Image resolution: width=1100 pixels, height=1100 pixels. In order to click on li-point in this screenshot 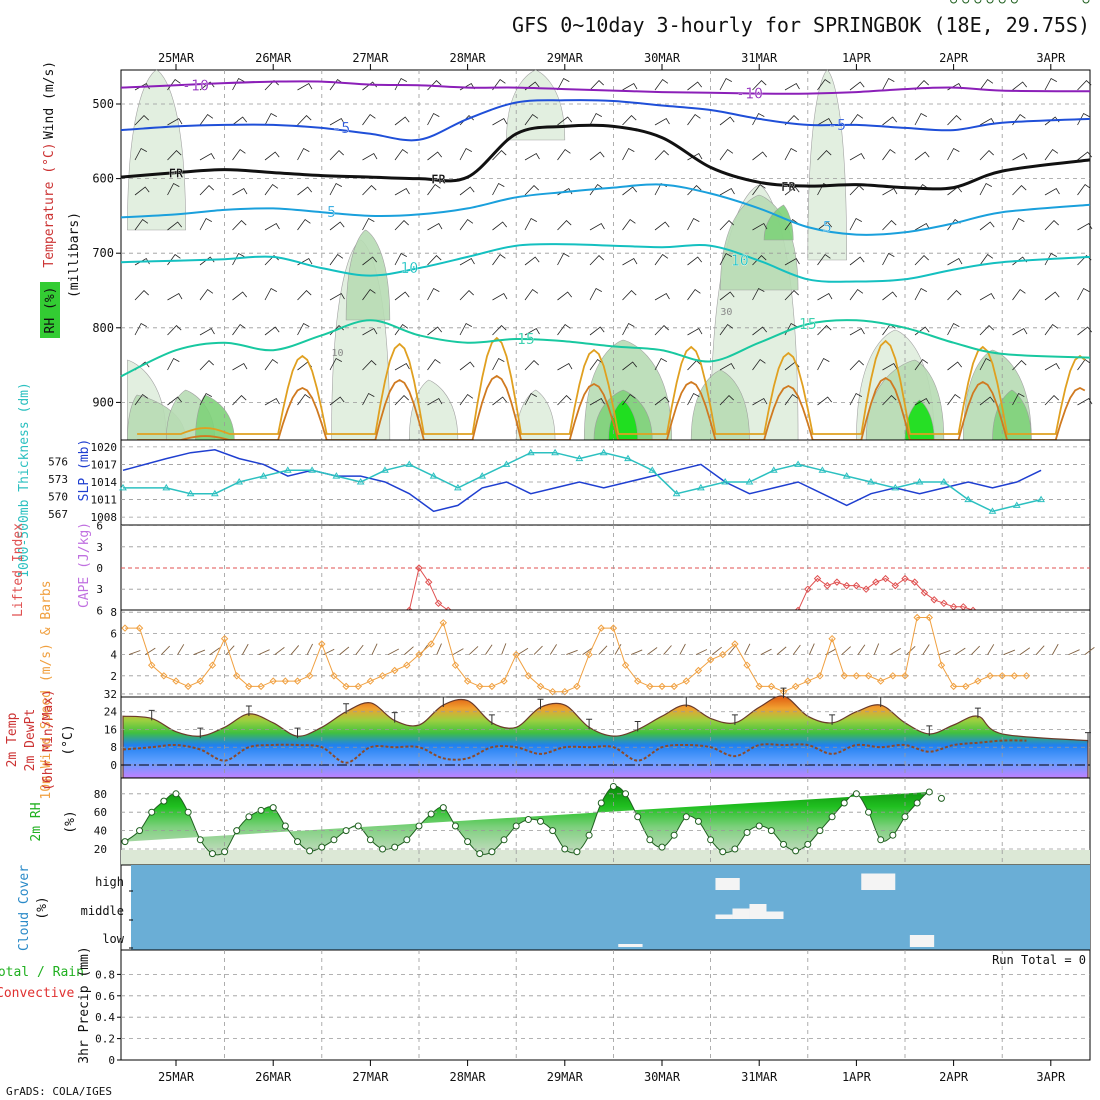, I will do `click(856, 585)`.